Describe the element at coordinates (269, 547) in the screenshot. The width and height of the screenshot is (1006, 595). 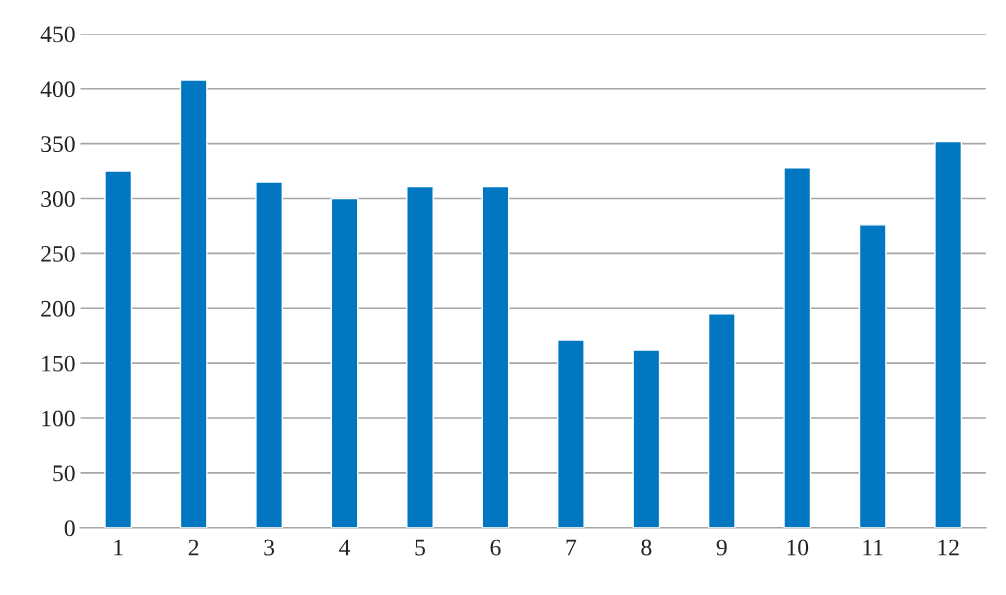
I see `x-tick-label: 3` at that location.